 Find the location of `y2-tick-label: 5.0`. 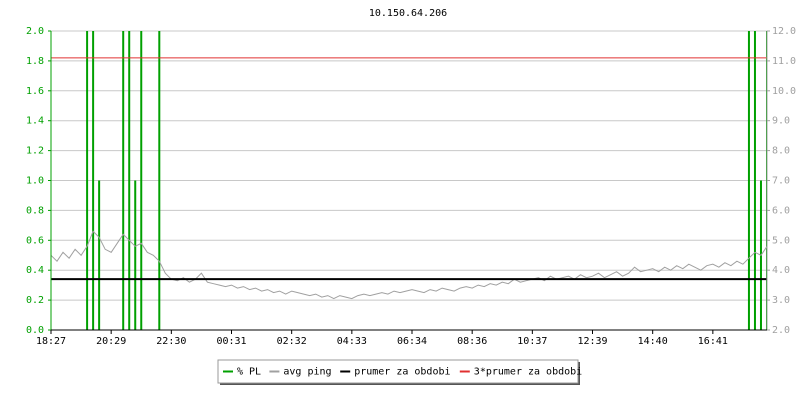

y2-tick-label: 5.0 is located at coordinates (781, 240).